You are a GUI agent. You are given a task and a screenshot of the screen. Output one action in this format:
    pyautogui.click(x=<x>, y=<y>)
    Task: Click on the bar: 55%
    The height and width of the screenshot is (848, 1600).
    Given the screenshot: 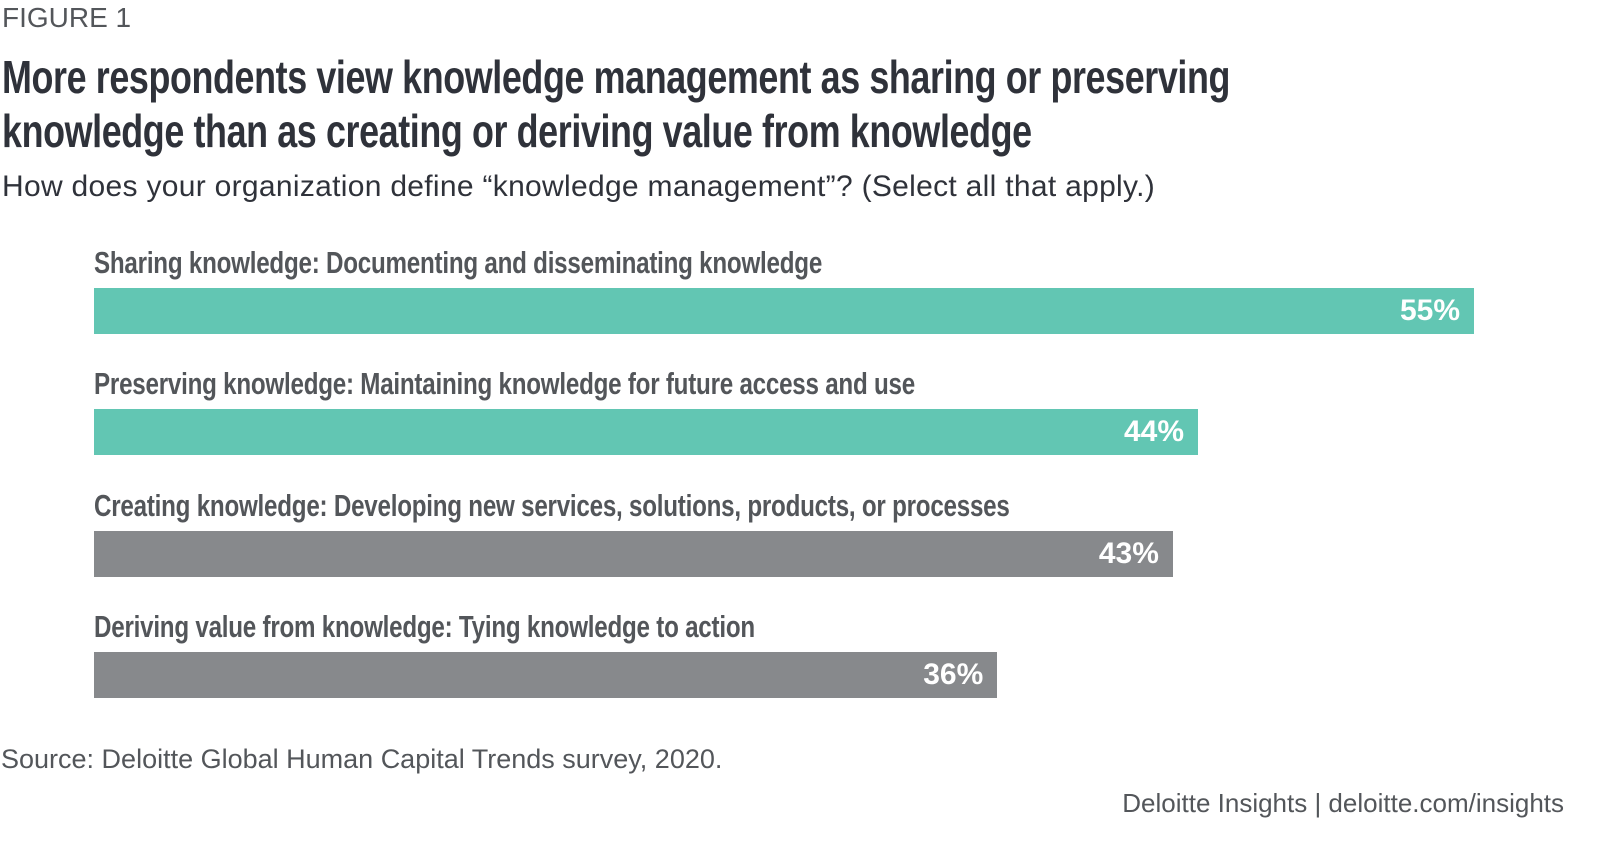 What is the action you would take?
    pyautogui.click(x=784, y=311)
    